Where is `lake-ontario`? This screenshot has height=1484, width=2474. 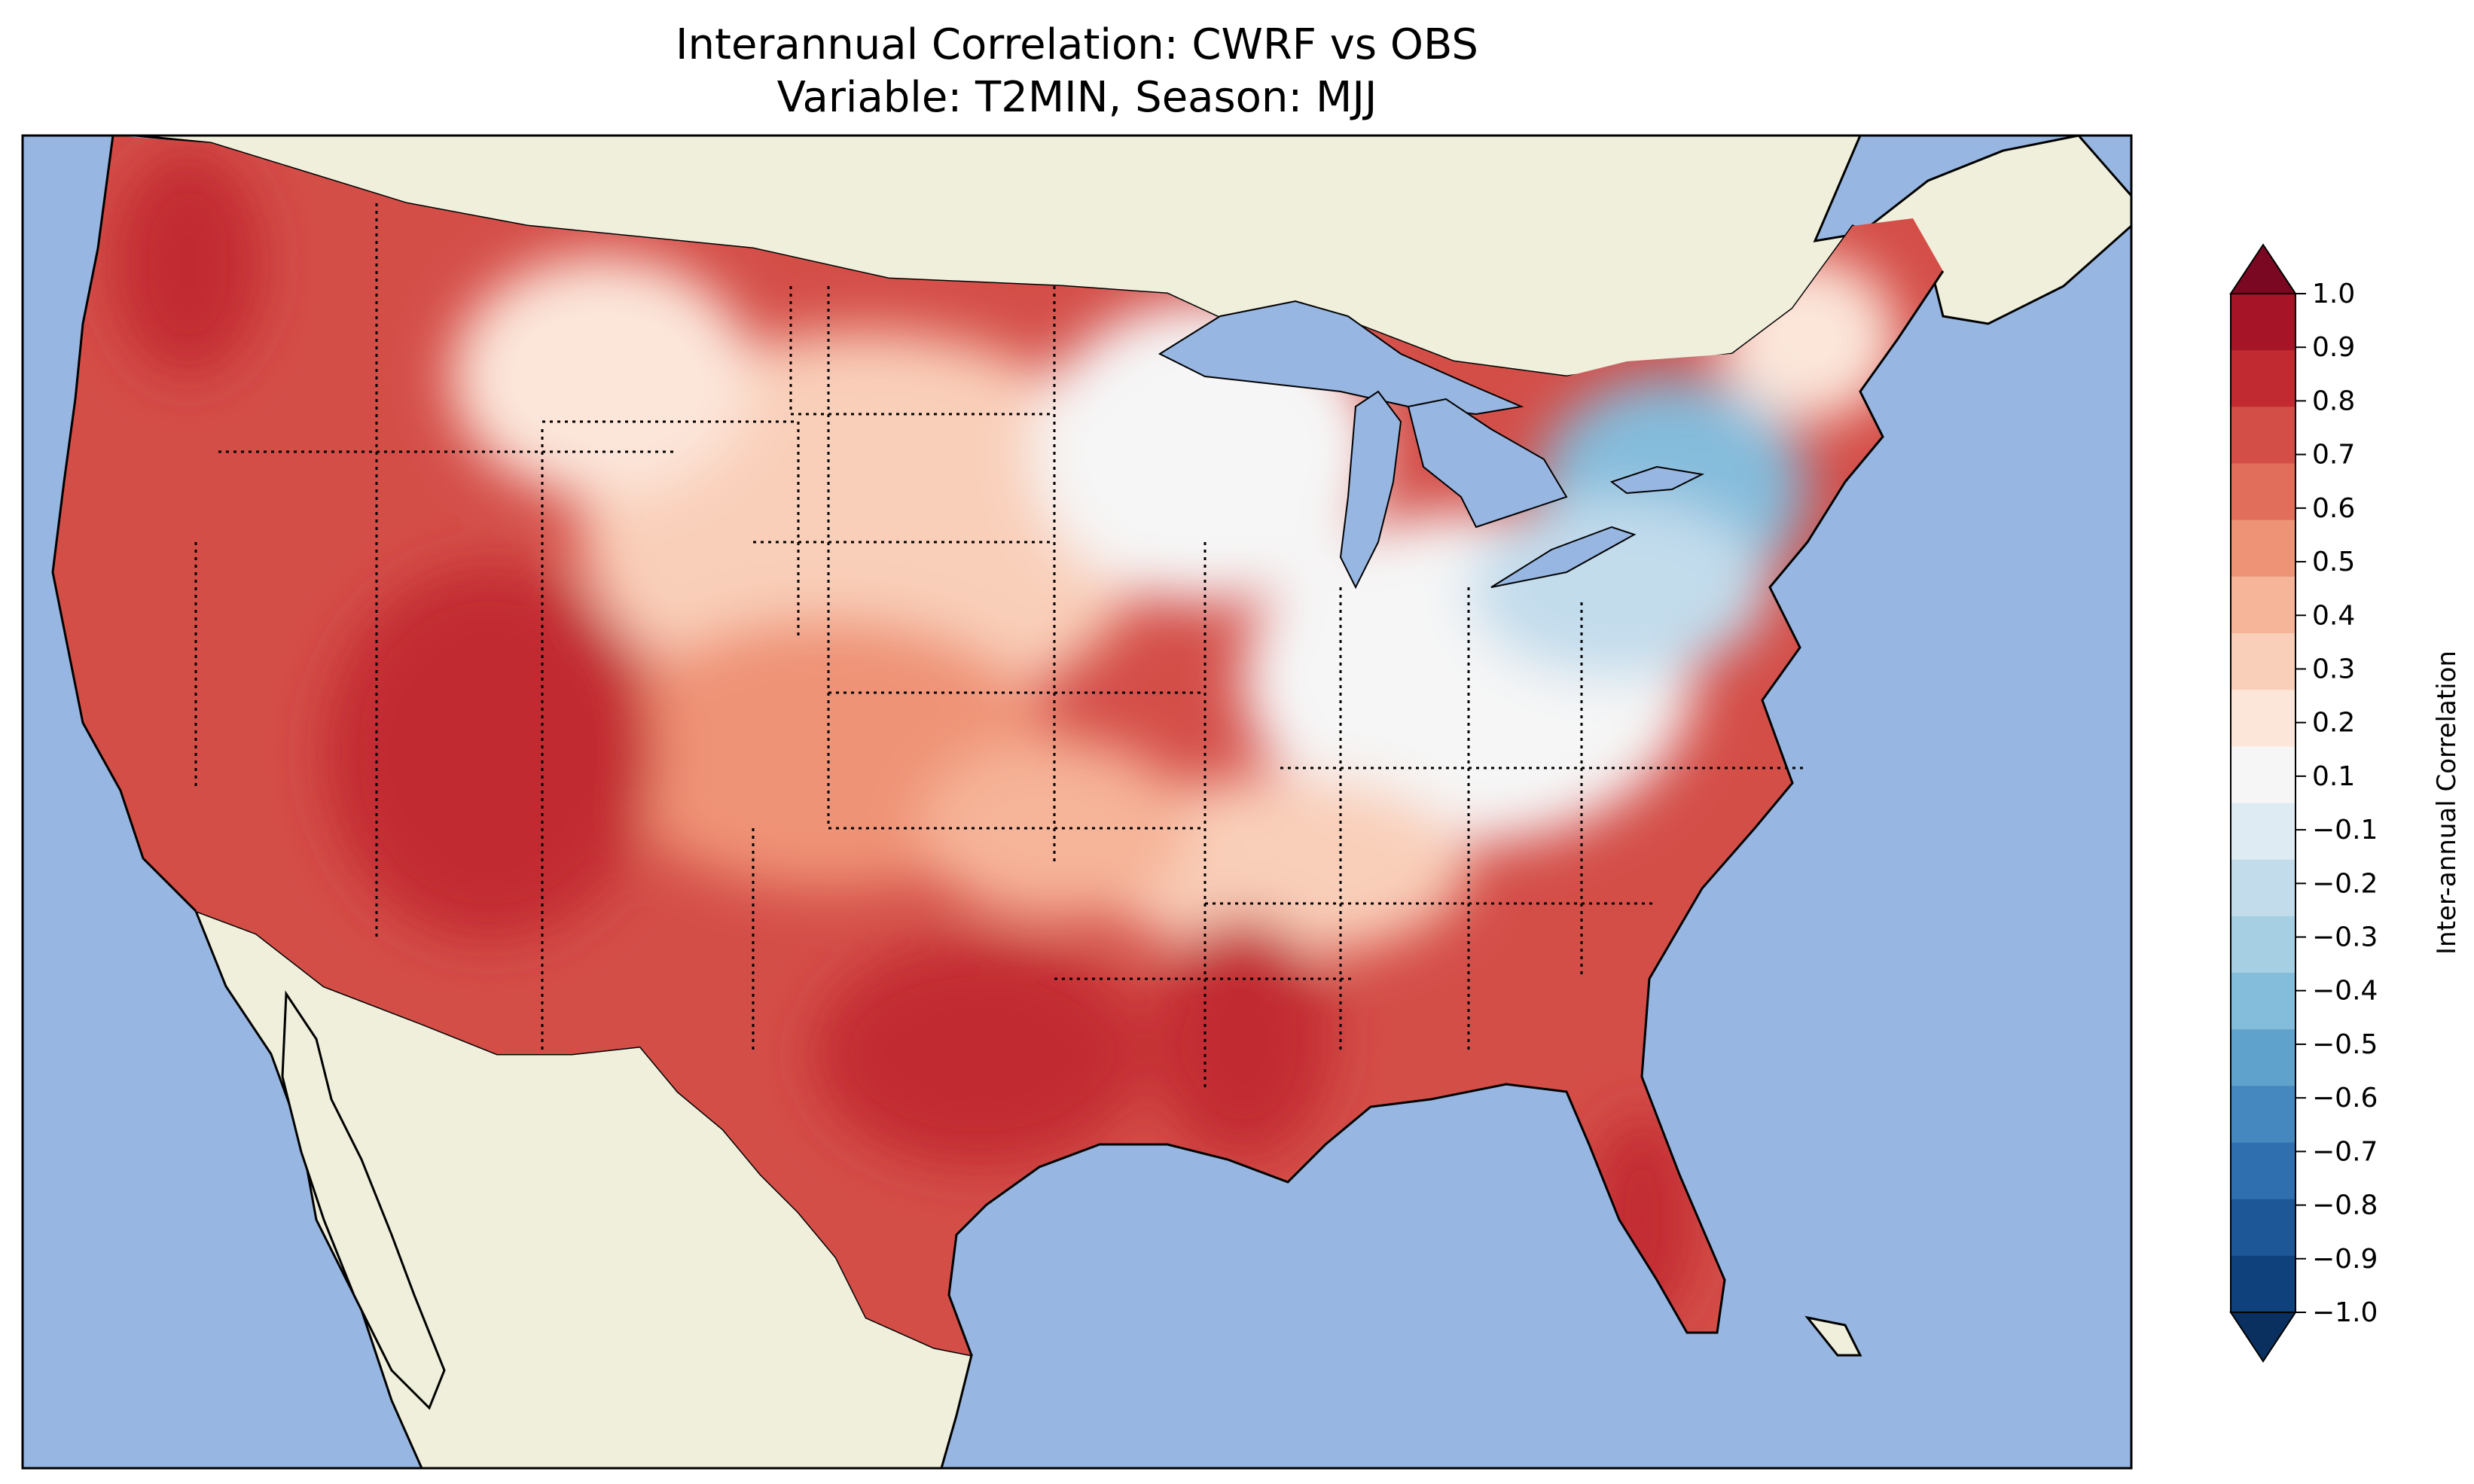 lake-ontario is located at coordinates (1657, 480).